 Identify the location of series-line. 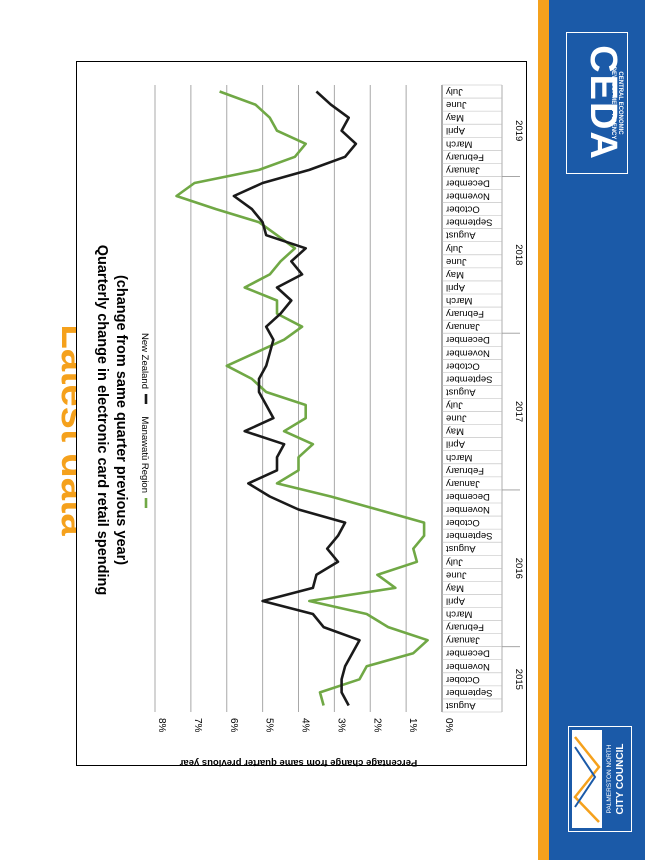
(296, 398).